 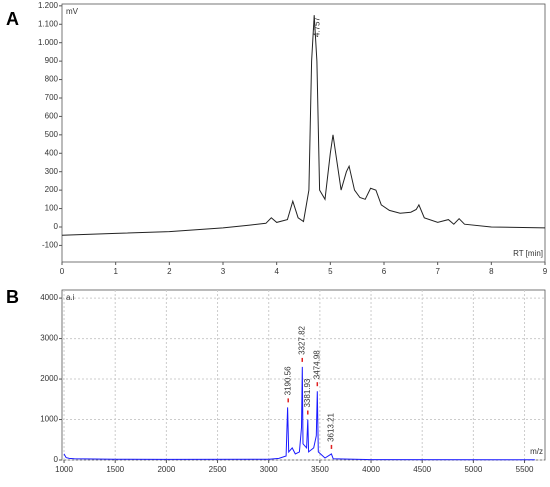 What do you see at coordinates (331, 426) in the screenshot?
I see `peak-label: 3613.21` at bounding box center [331, 426].